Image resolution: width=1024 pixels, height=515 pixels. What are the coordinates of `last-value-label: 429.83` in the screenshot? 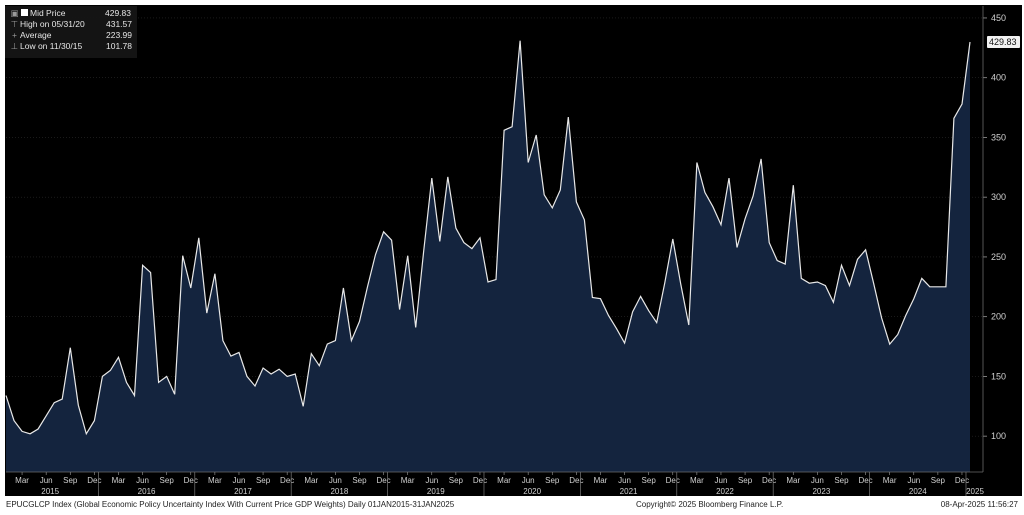 It's located at (1003, 42).